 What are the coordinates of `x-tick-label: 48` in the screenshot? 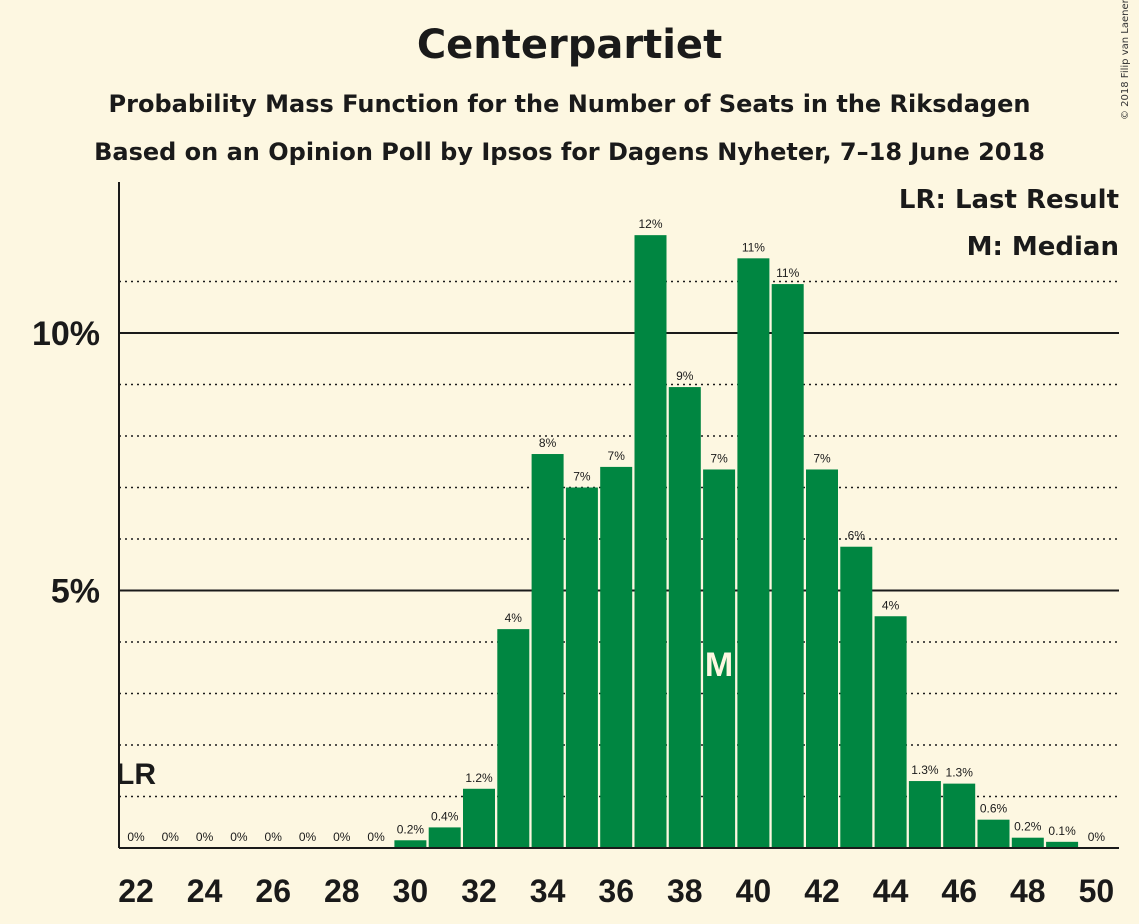 It's located at (1028, 891).